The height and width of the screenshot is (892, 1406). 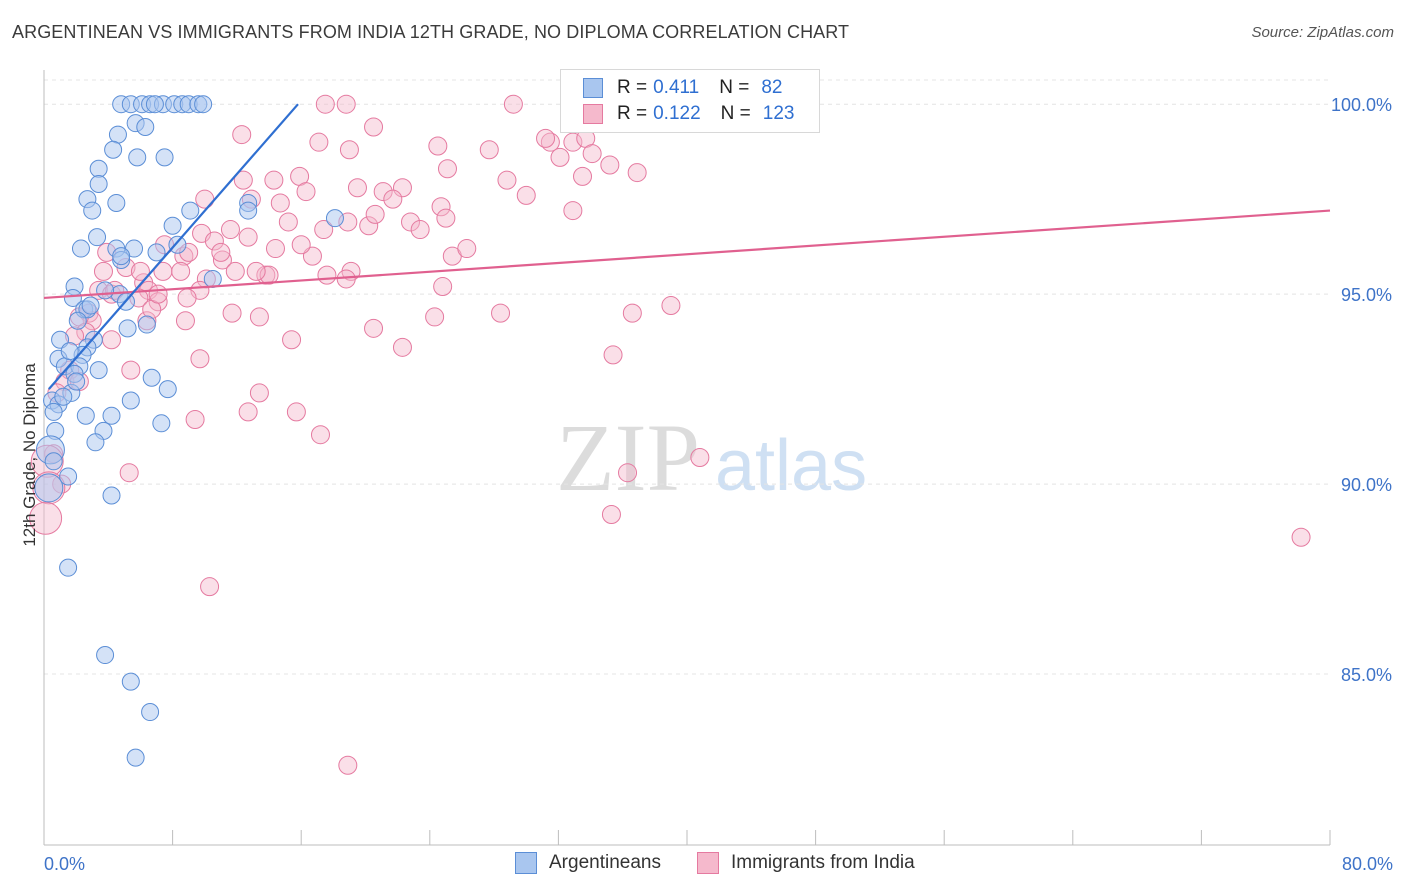 What do you see at coordinates (676, 87) in the screenshot?
I see `legend-r-value: 0.411` at bounding box center [676, 87].